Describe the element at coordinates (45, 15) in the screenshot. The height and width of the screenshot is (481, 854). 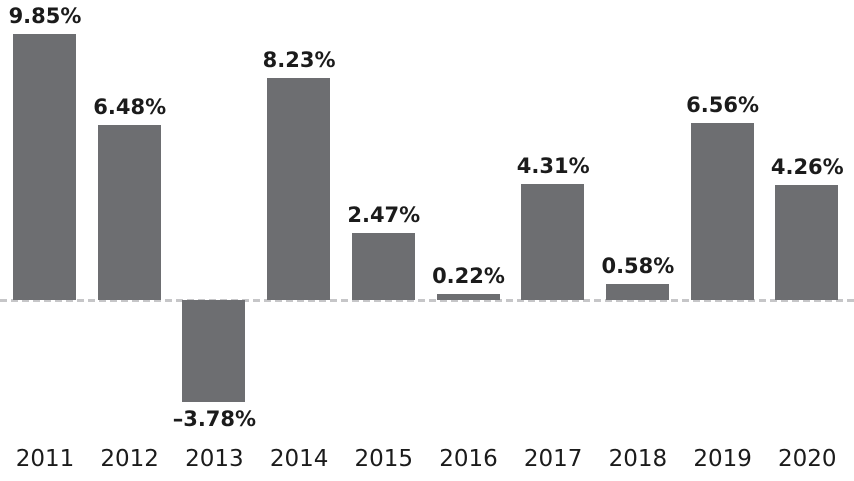
I see `bar-value-label: 9.85%` at that location.